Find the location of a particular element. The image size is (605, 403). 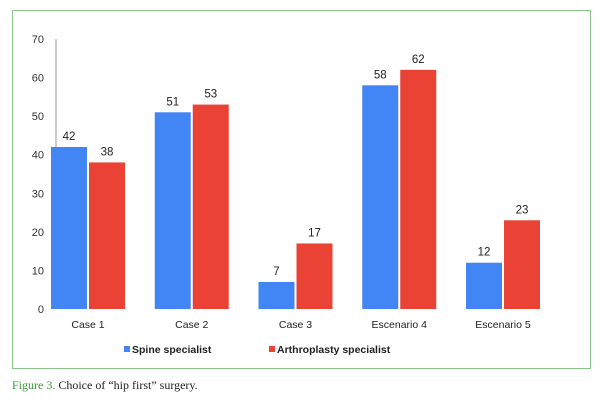

data-label: 23 is located at coordinates (522, 210).